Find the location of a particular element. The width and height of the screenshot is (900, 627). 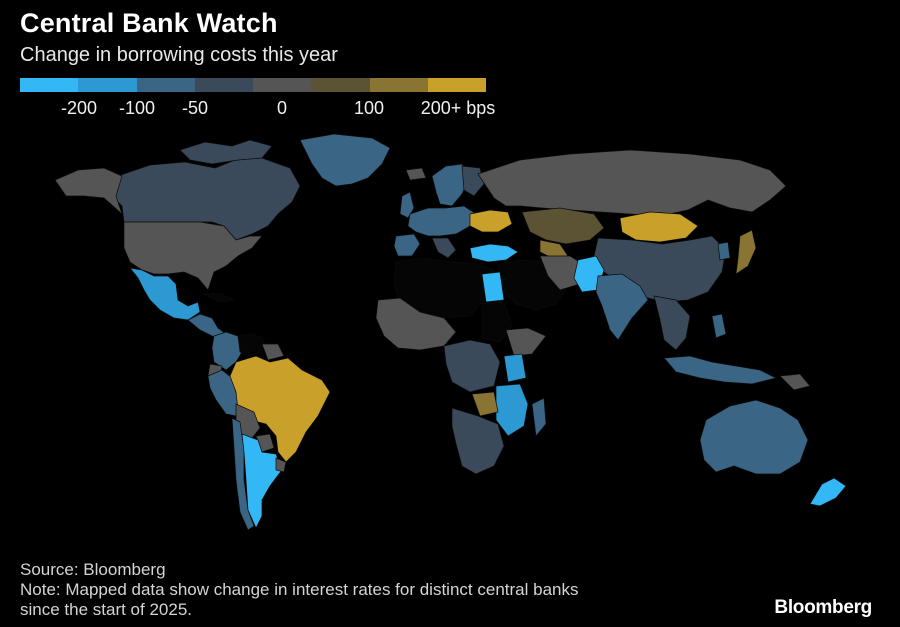

country-turkey is located at coordinates (494, 253).